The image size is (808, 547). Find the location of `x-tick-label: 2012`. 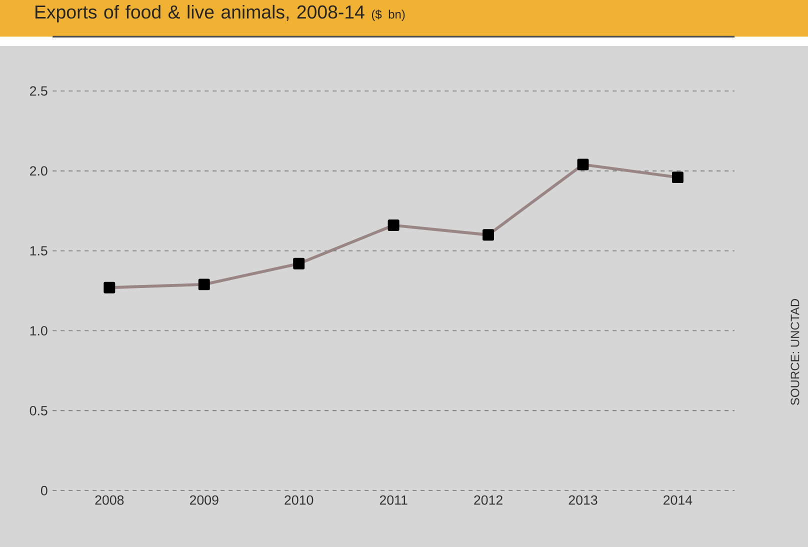

x-tick-label: 2012 is located at coordinates (488, 500).